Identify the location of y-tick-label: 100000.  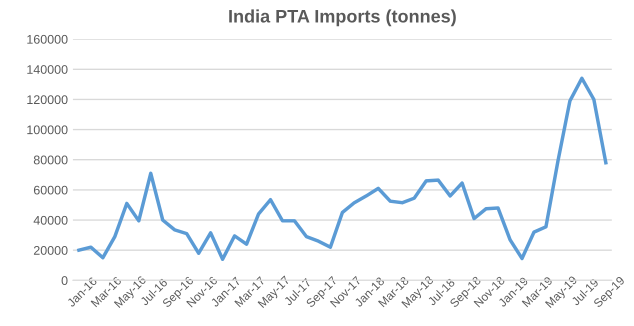
(47, 129).